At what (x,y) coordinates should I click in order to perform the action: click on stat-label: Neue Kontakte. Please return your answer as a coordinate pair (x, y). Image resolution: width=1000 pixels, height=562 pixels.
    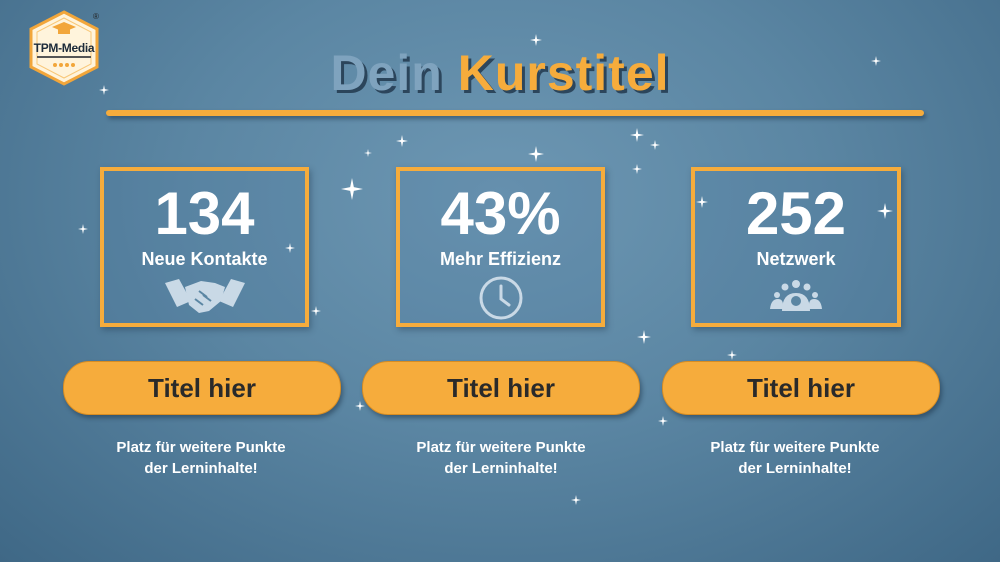
    Looking at the image, I should click on (204, 259).